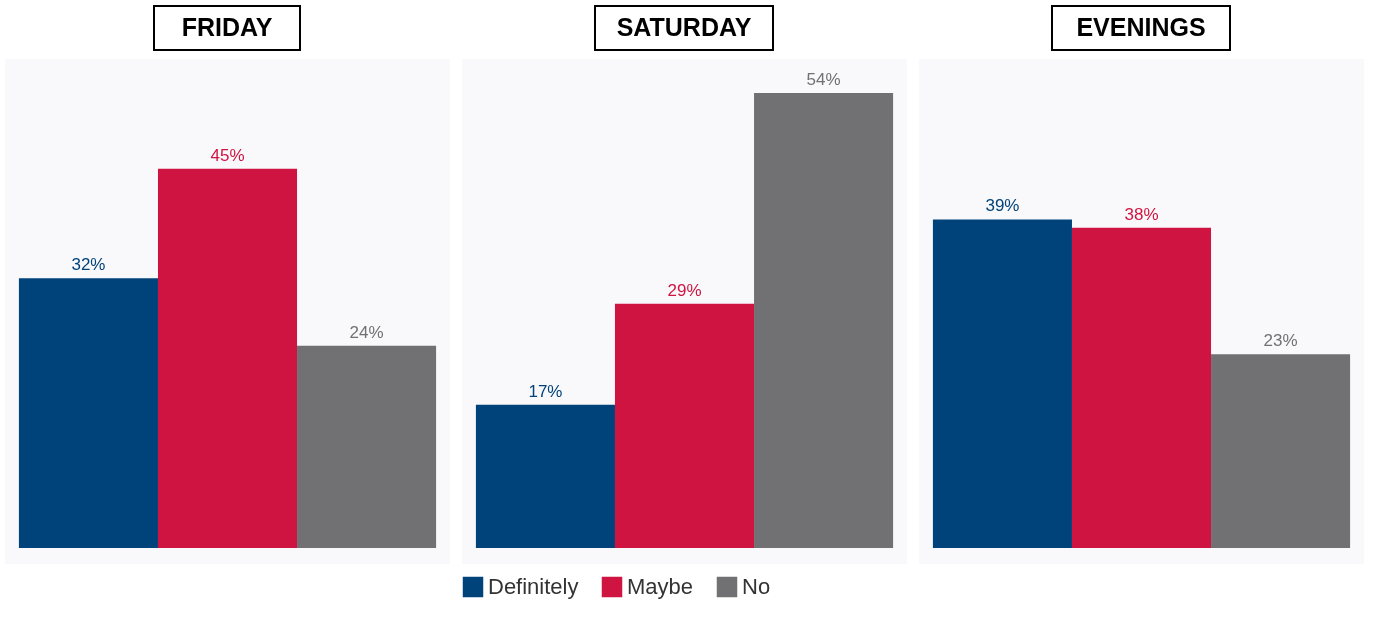 The image size is (1380, 632). Describe the element at coordinates (533, 586) in the screenshot. I see `legend-label: Definitely` at that location.